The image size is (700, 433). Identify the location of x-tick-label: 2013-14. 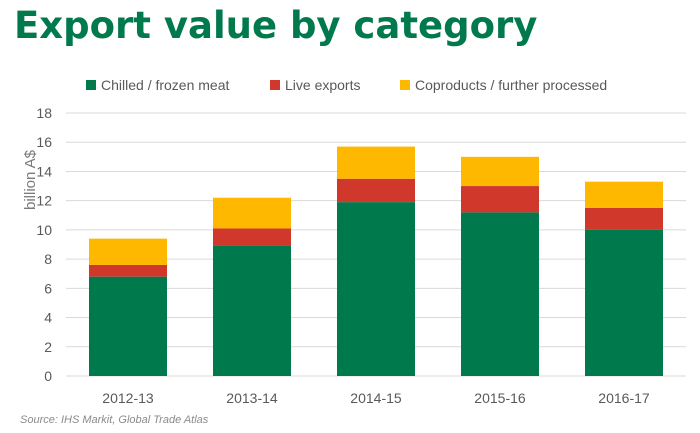
(252, 398).